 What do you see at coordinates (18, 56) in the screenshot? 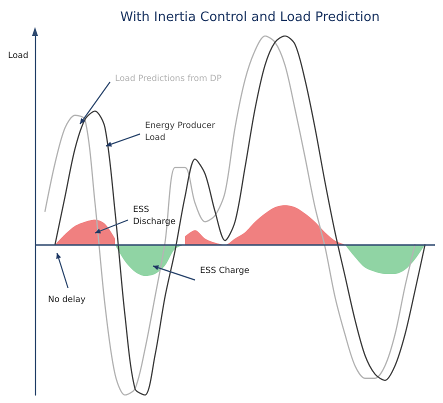
I see `y-axis-title: Load` at bounding box center [18, 56].